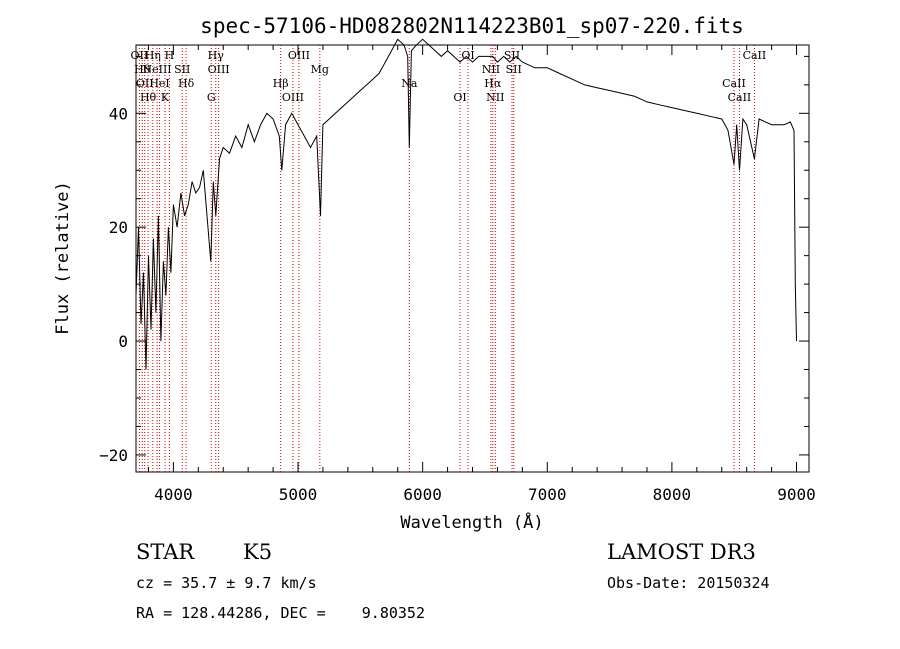  What do you see at coordinates (159, 83) in the screenshot?
I see `line-marker-label: HeI` at bounding box center [159, 83].